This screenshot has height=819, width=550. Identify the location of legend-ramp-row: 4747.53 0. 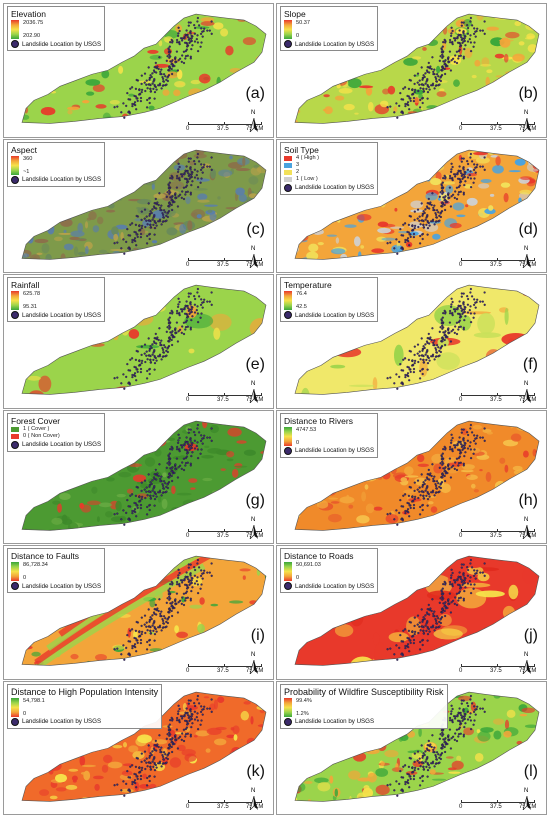
(329, 436).